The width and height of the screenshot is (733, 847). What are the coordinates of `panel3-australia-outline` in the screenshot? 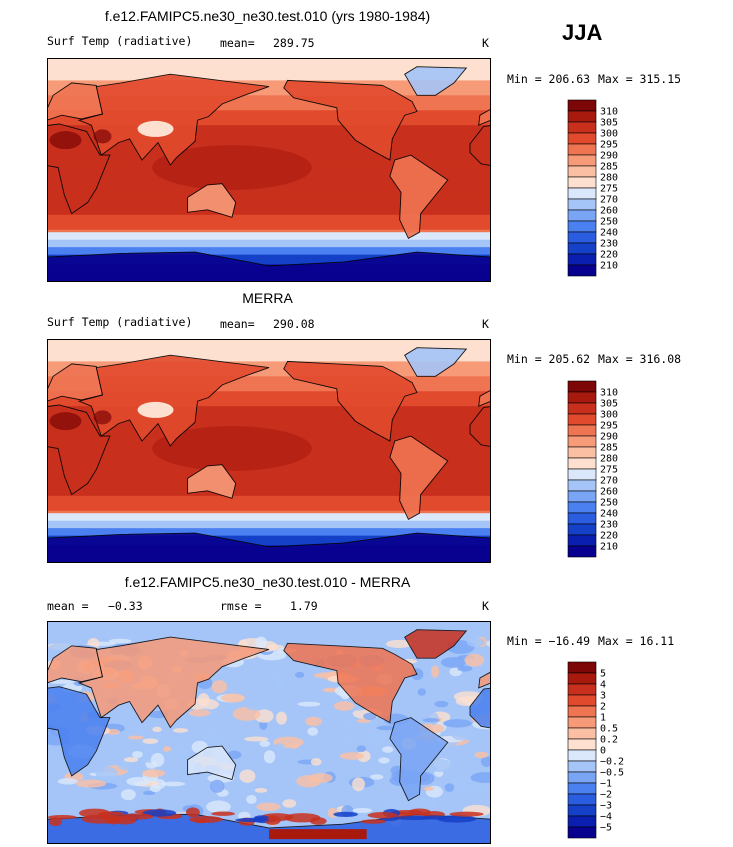 It's located at (212, 763).